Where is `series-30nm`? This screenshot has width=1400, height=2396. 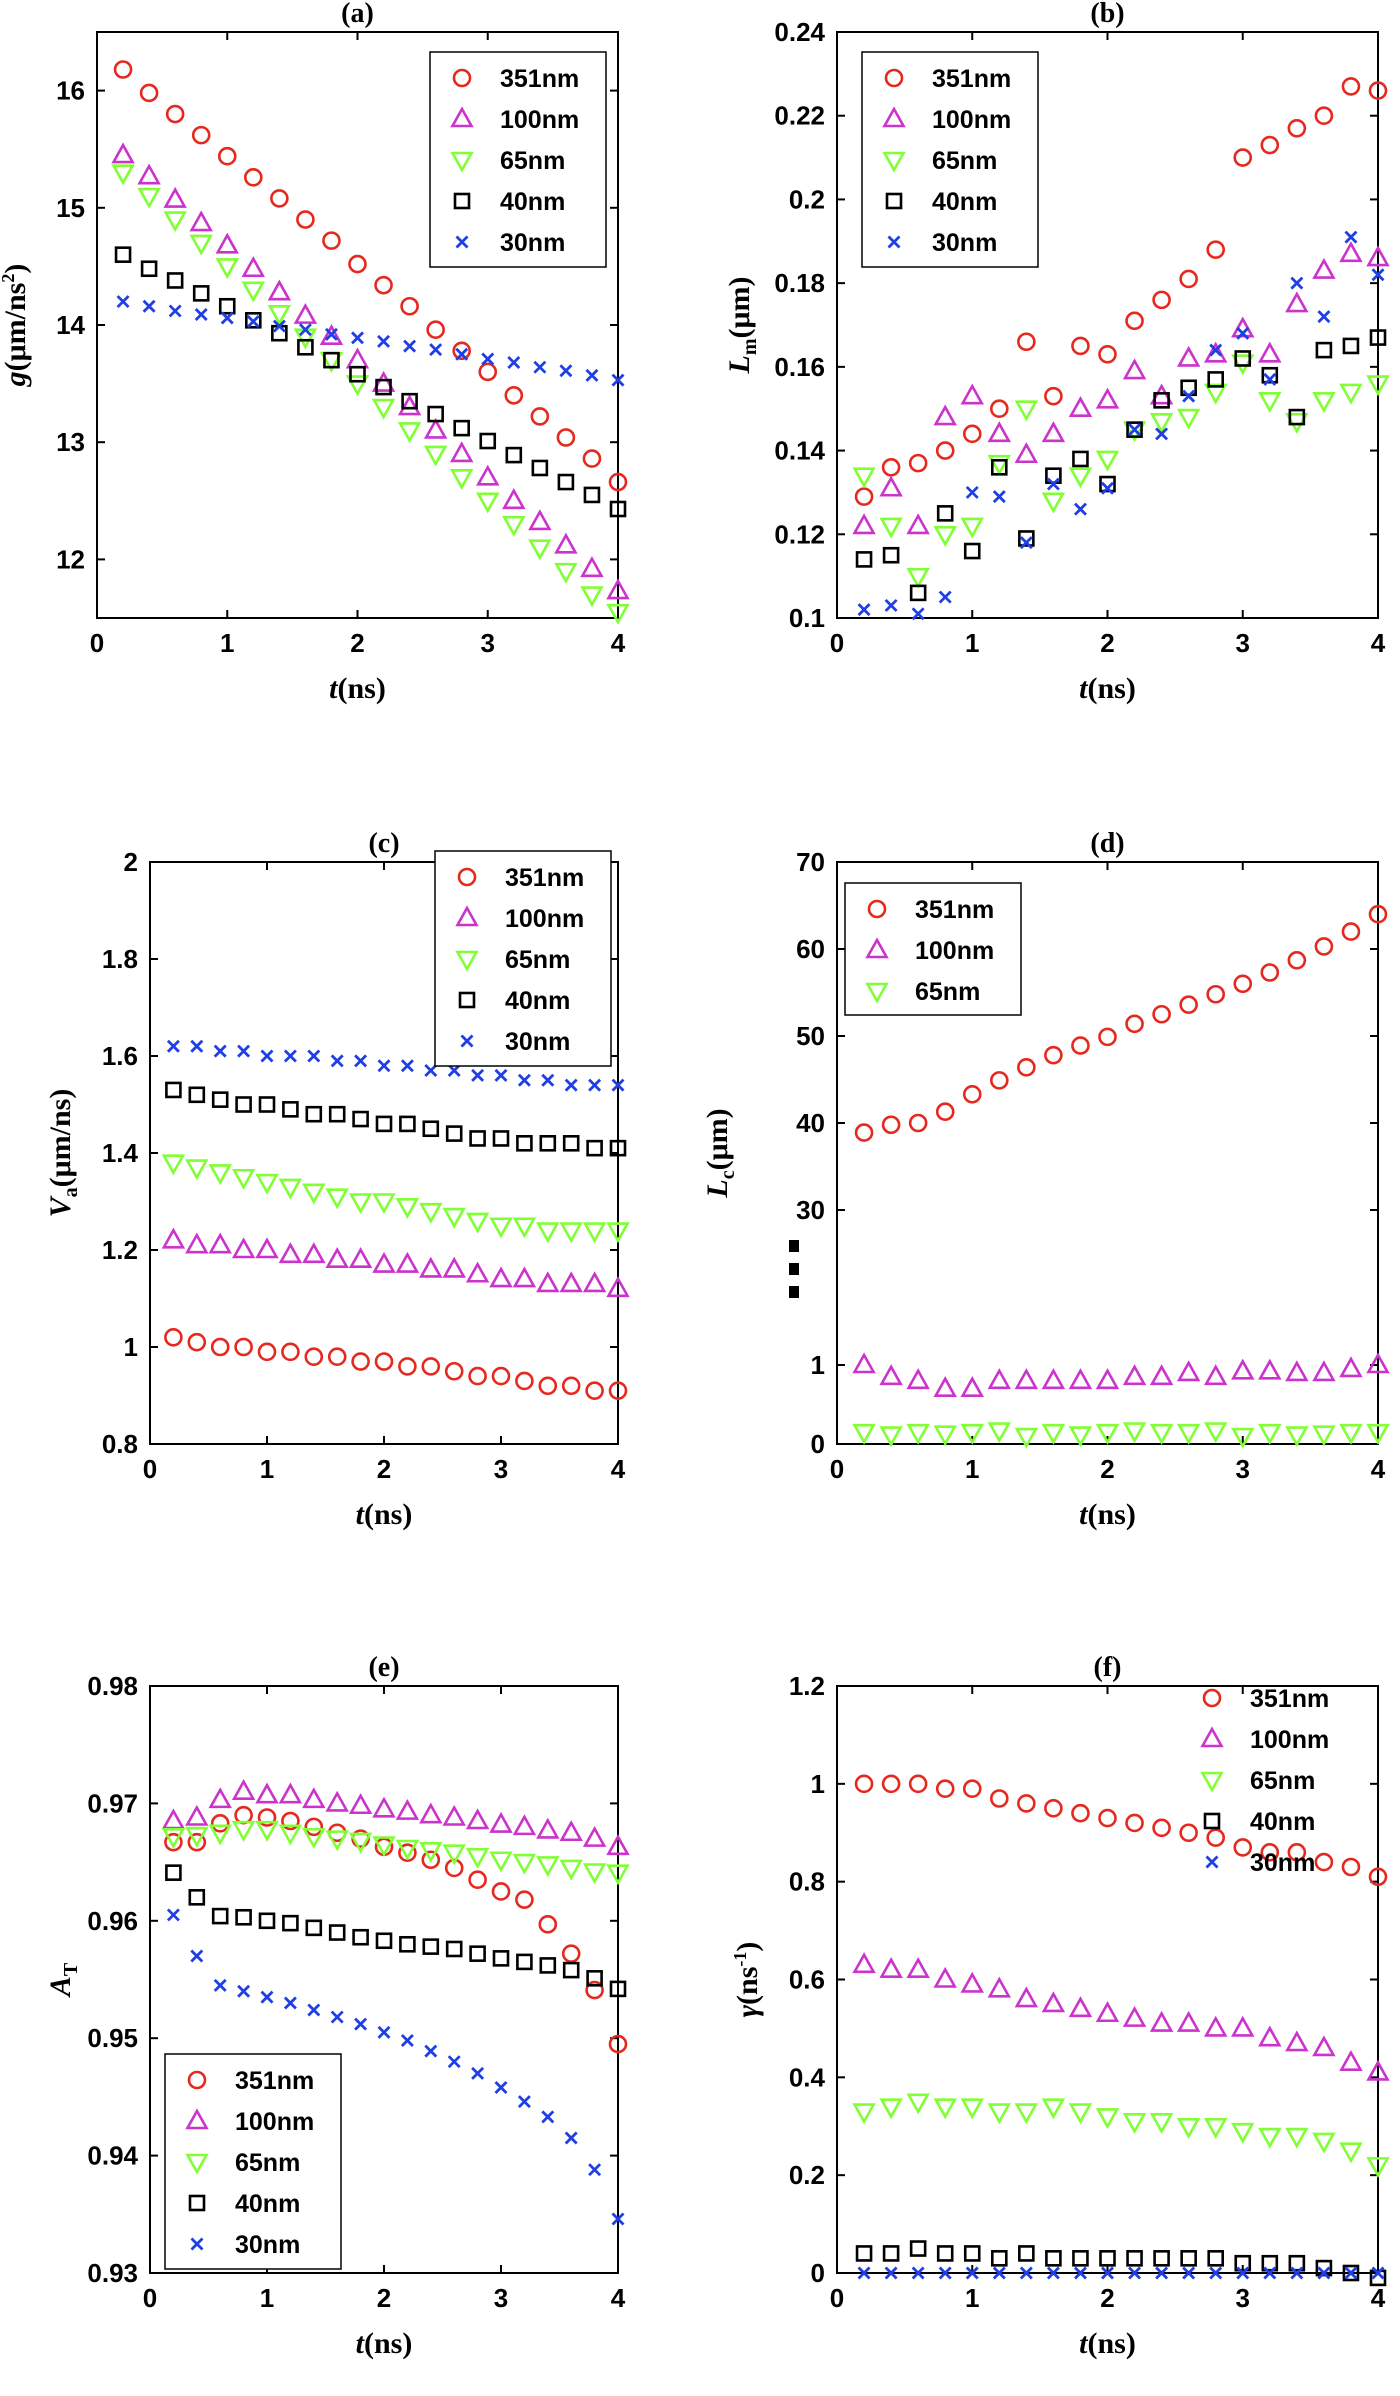
series-30nm is located at coordinates (1121, 2273).